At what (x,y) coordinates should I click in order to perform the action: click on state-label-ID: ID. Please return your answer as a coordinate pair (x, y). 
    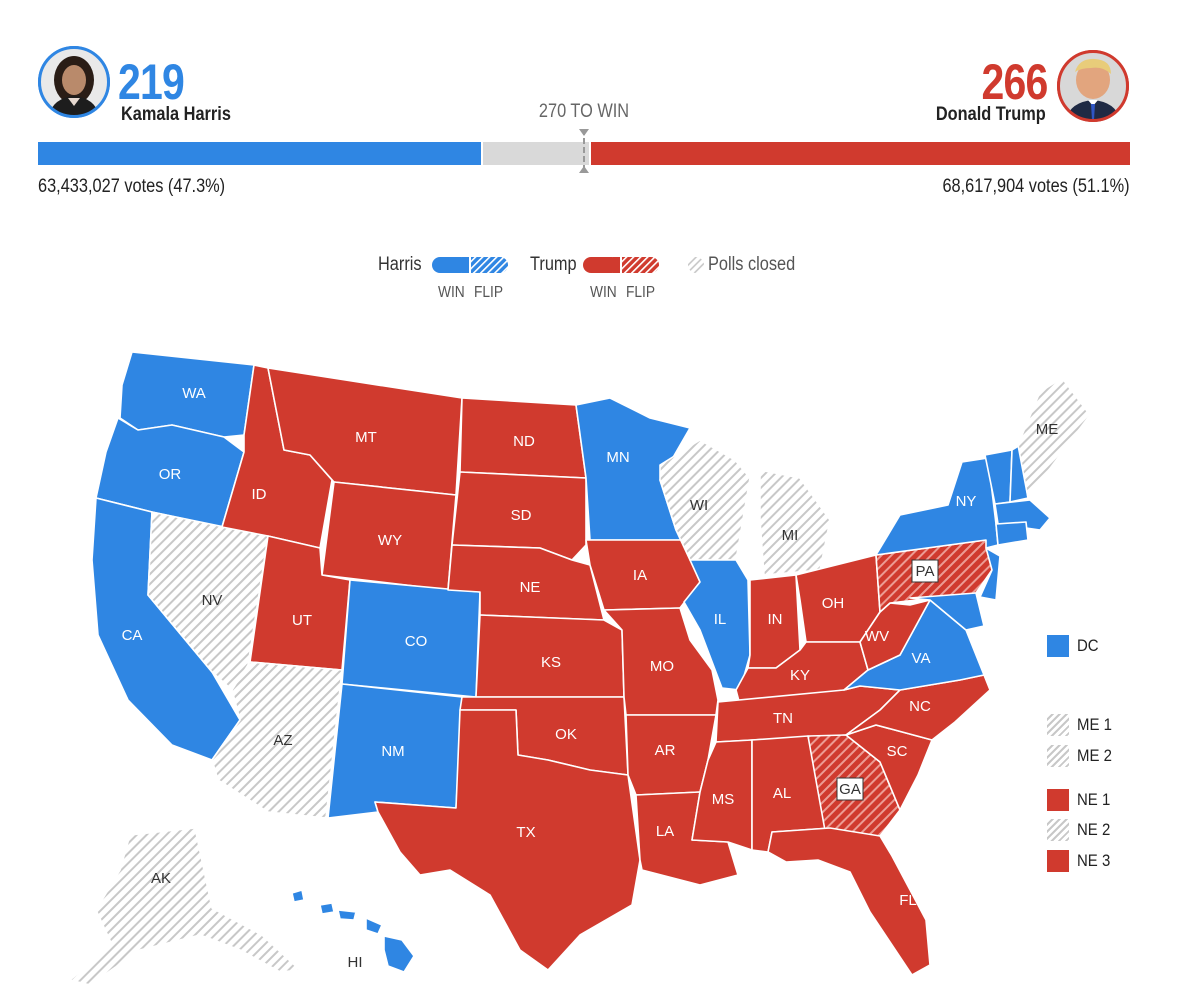
    Looking at the image, I should click on (259, 494).